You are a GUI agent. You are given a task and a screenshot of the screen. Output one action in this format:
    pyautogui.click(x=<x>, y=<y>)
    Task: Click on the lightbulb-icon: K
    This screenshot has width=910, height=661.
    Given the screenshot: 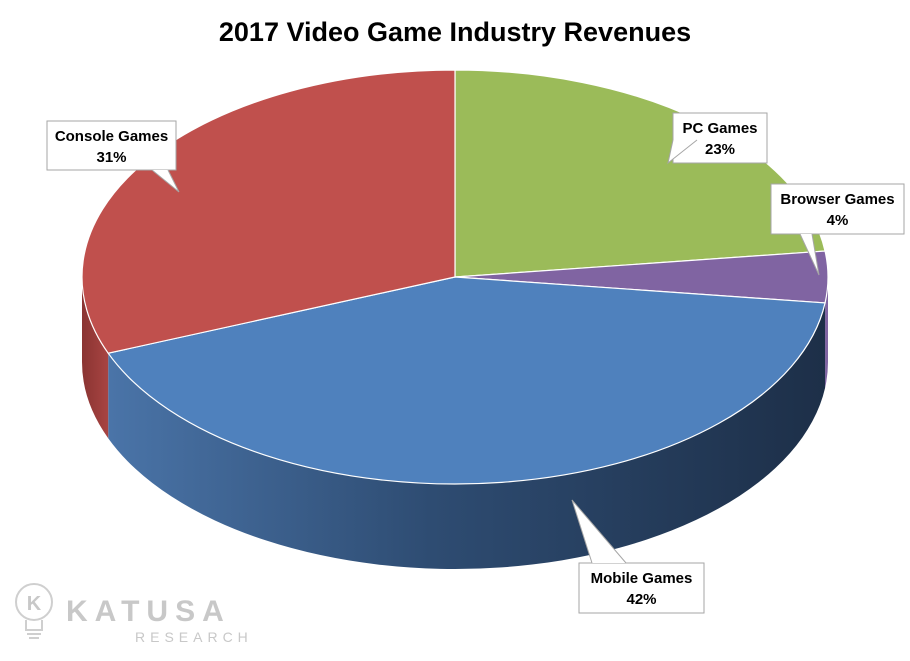 What is the action you would take?
    pyautogui.click(x=34, y=611)
    